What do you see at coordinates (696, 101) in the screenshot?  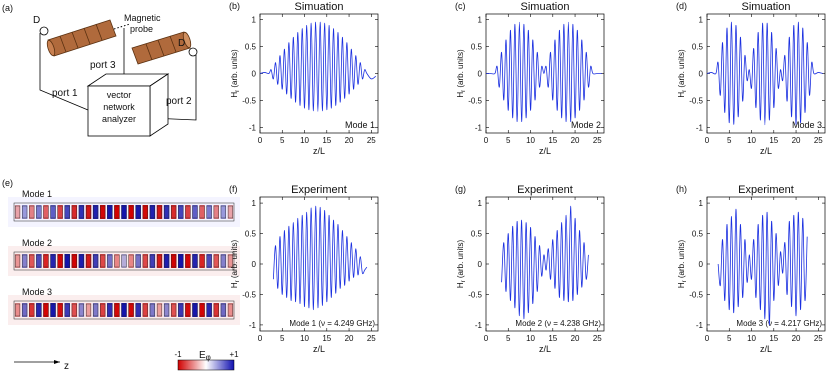 I see `y-tick-label: -0.5` at bounding box center [696, 101].